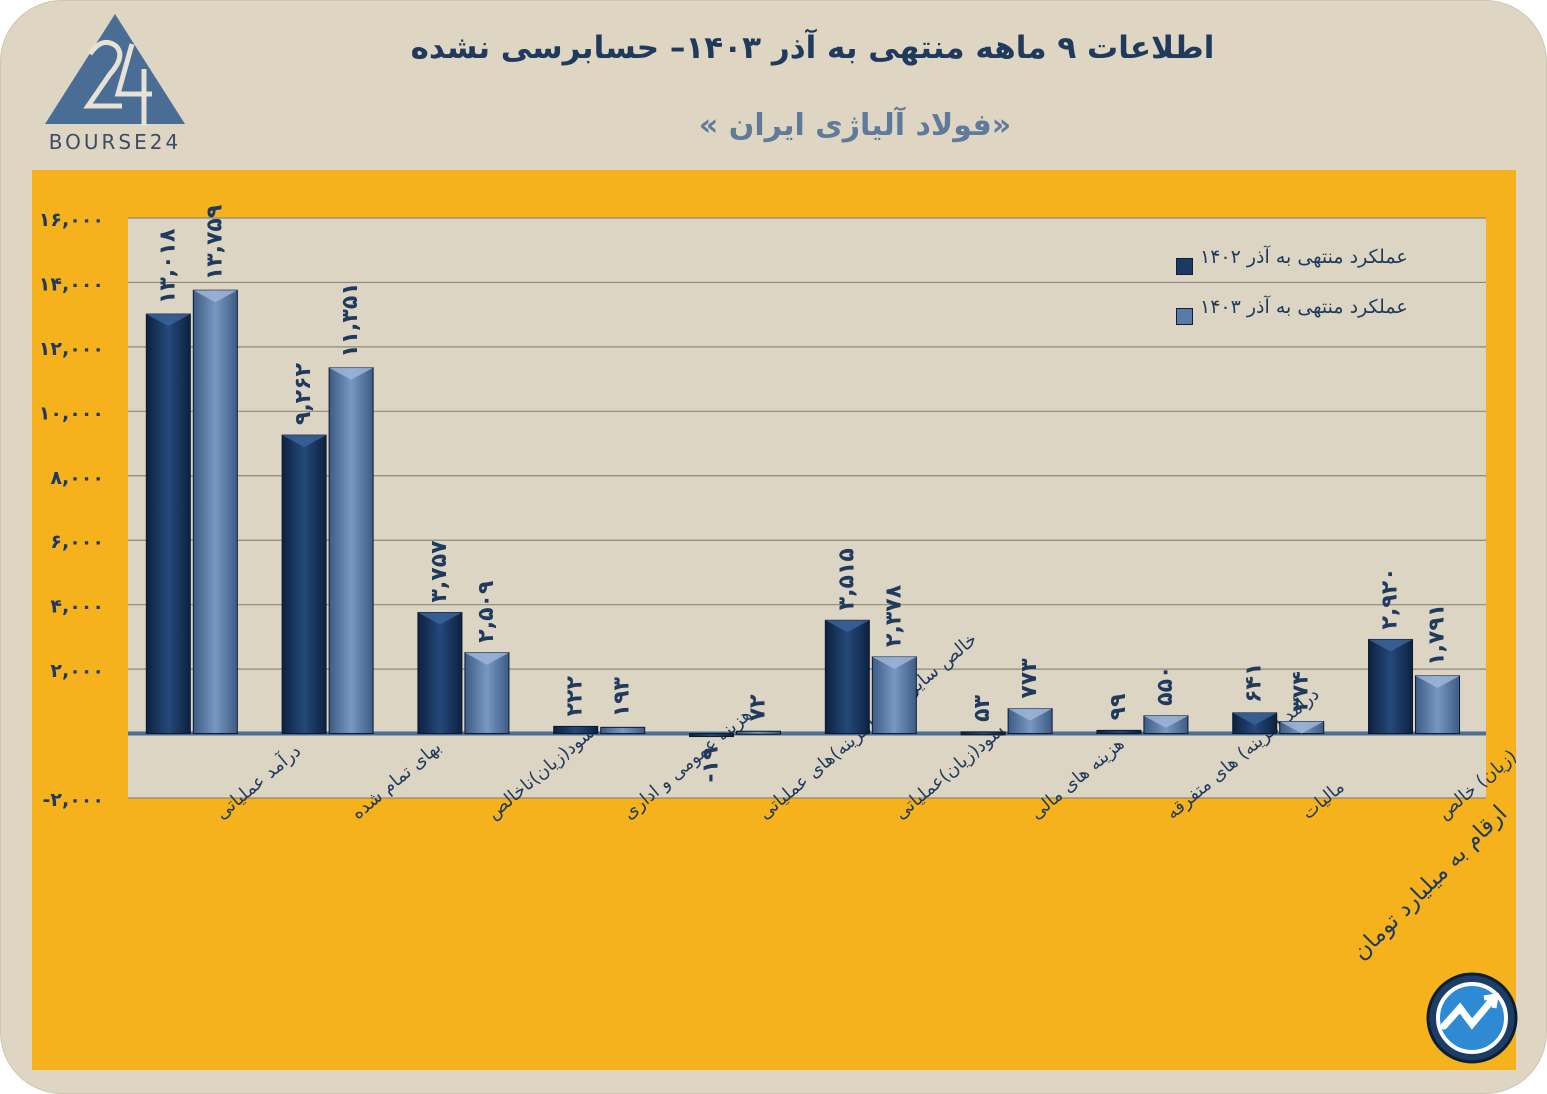  I want to click on y-tick-label: -۲,۰۰۰, so click(74, 800).